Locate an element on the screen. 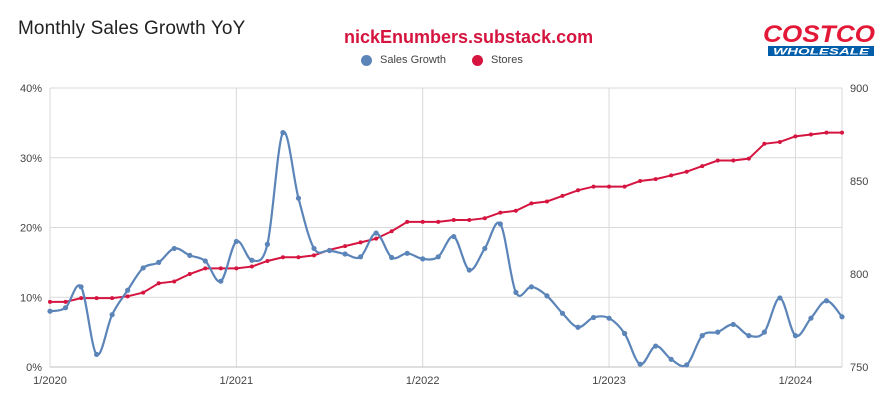  legend-marker-sales-growth is located at coordinates (366, 60).